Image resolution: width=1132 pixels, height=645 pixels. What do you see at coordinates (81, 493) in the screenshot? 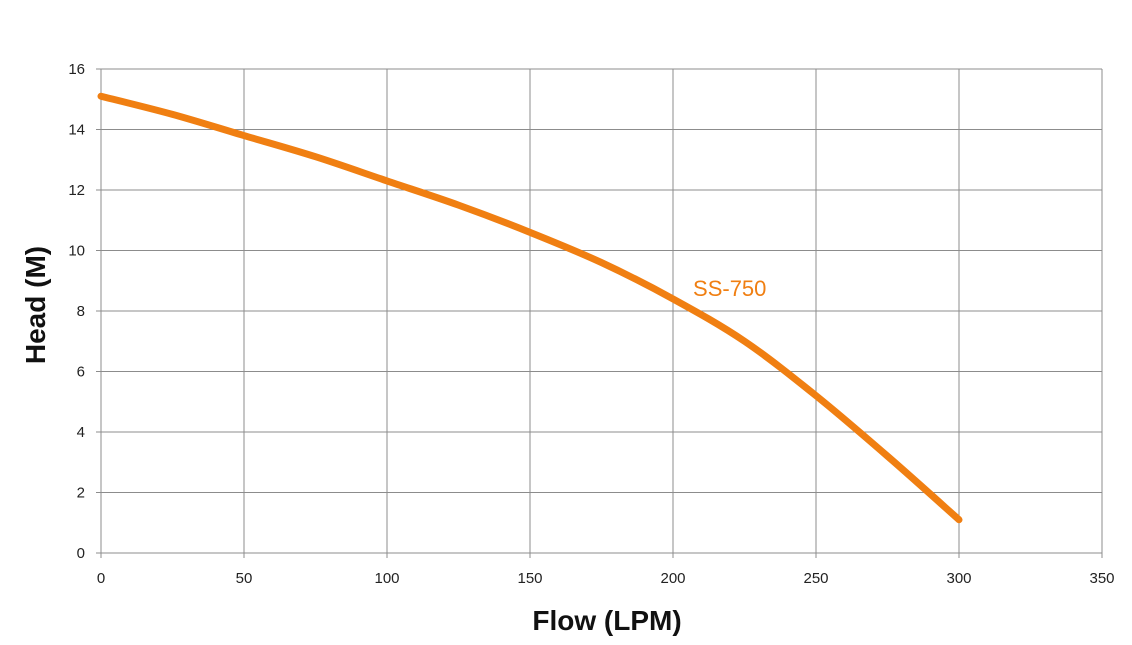
I see `y-tick-label: 2` at bounding box center [81, 493].